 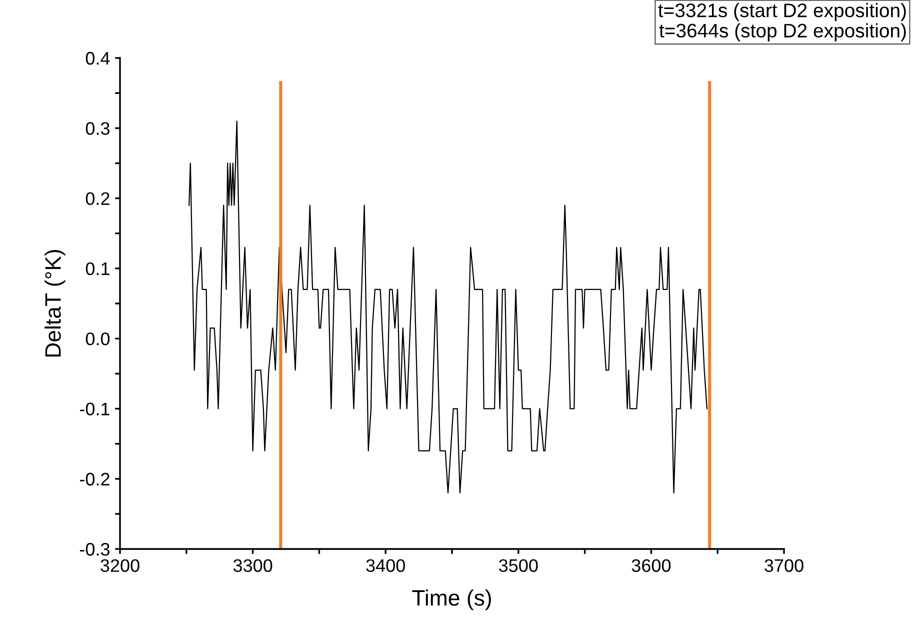 I want to click on y-tick-label: 0.1, so click(x=98, y=269).